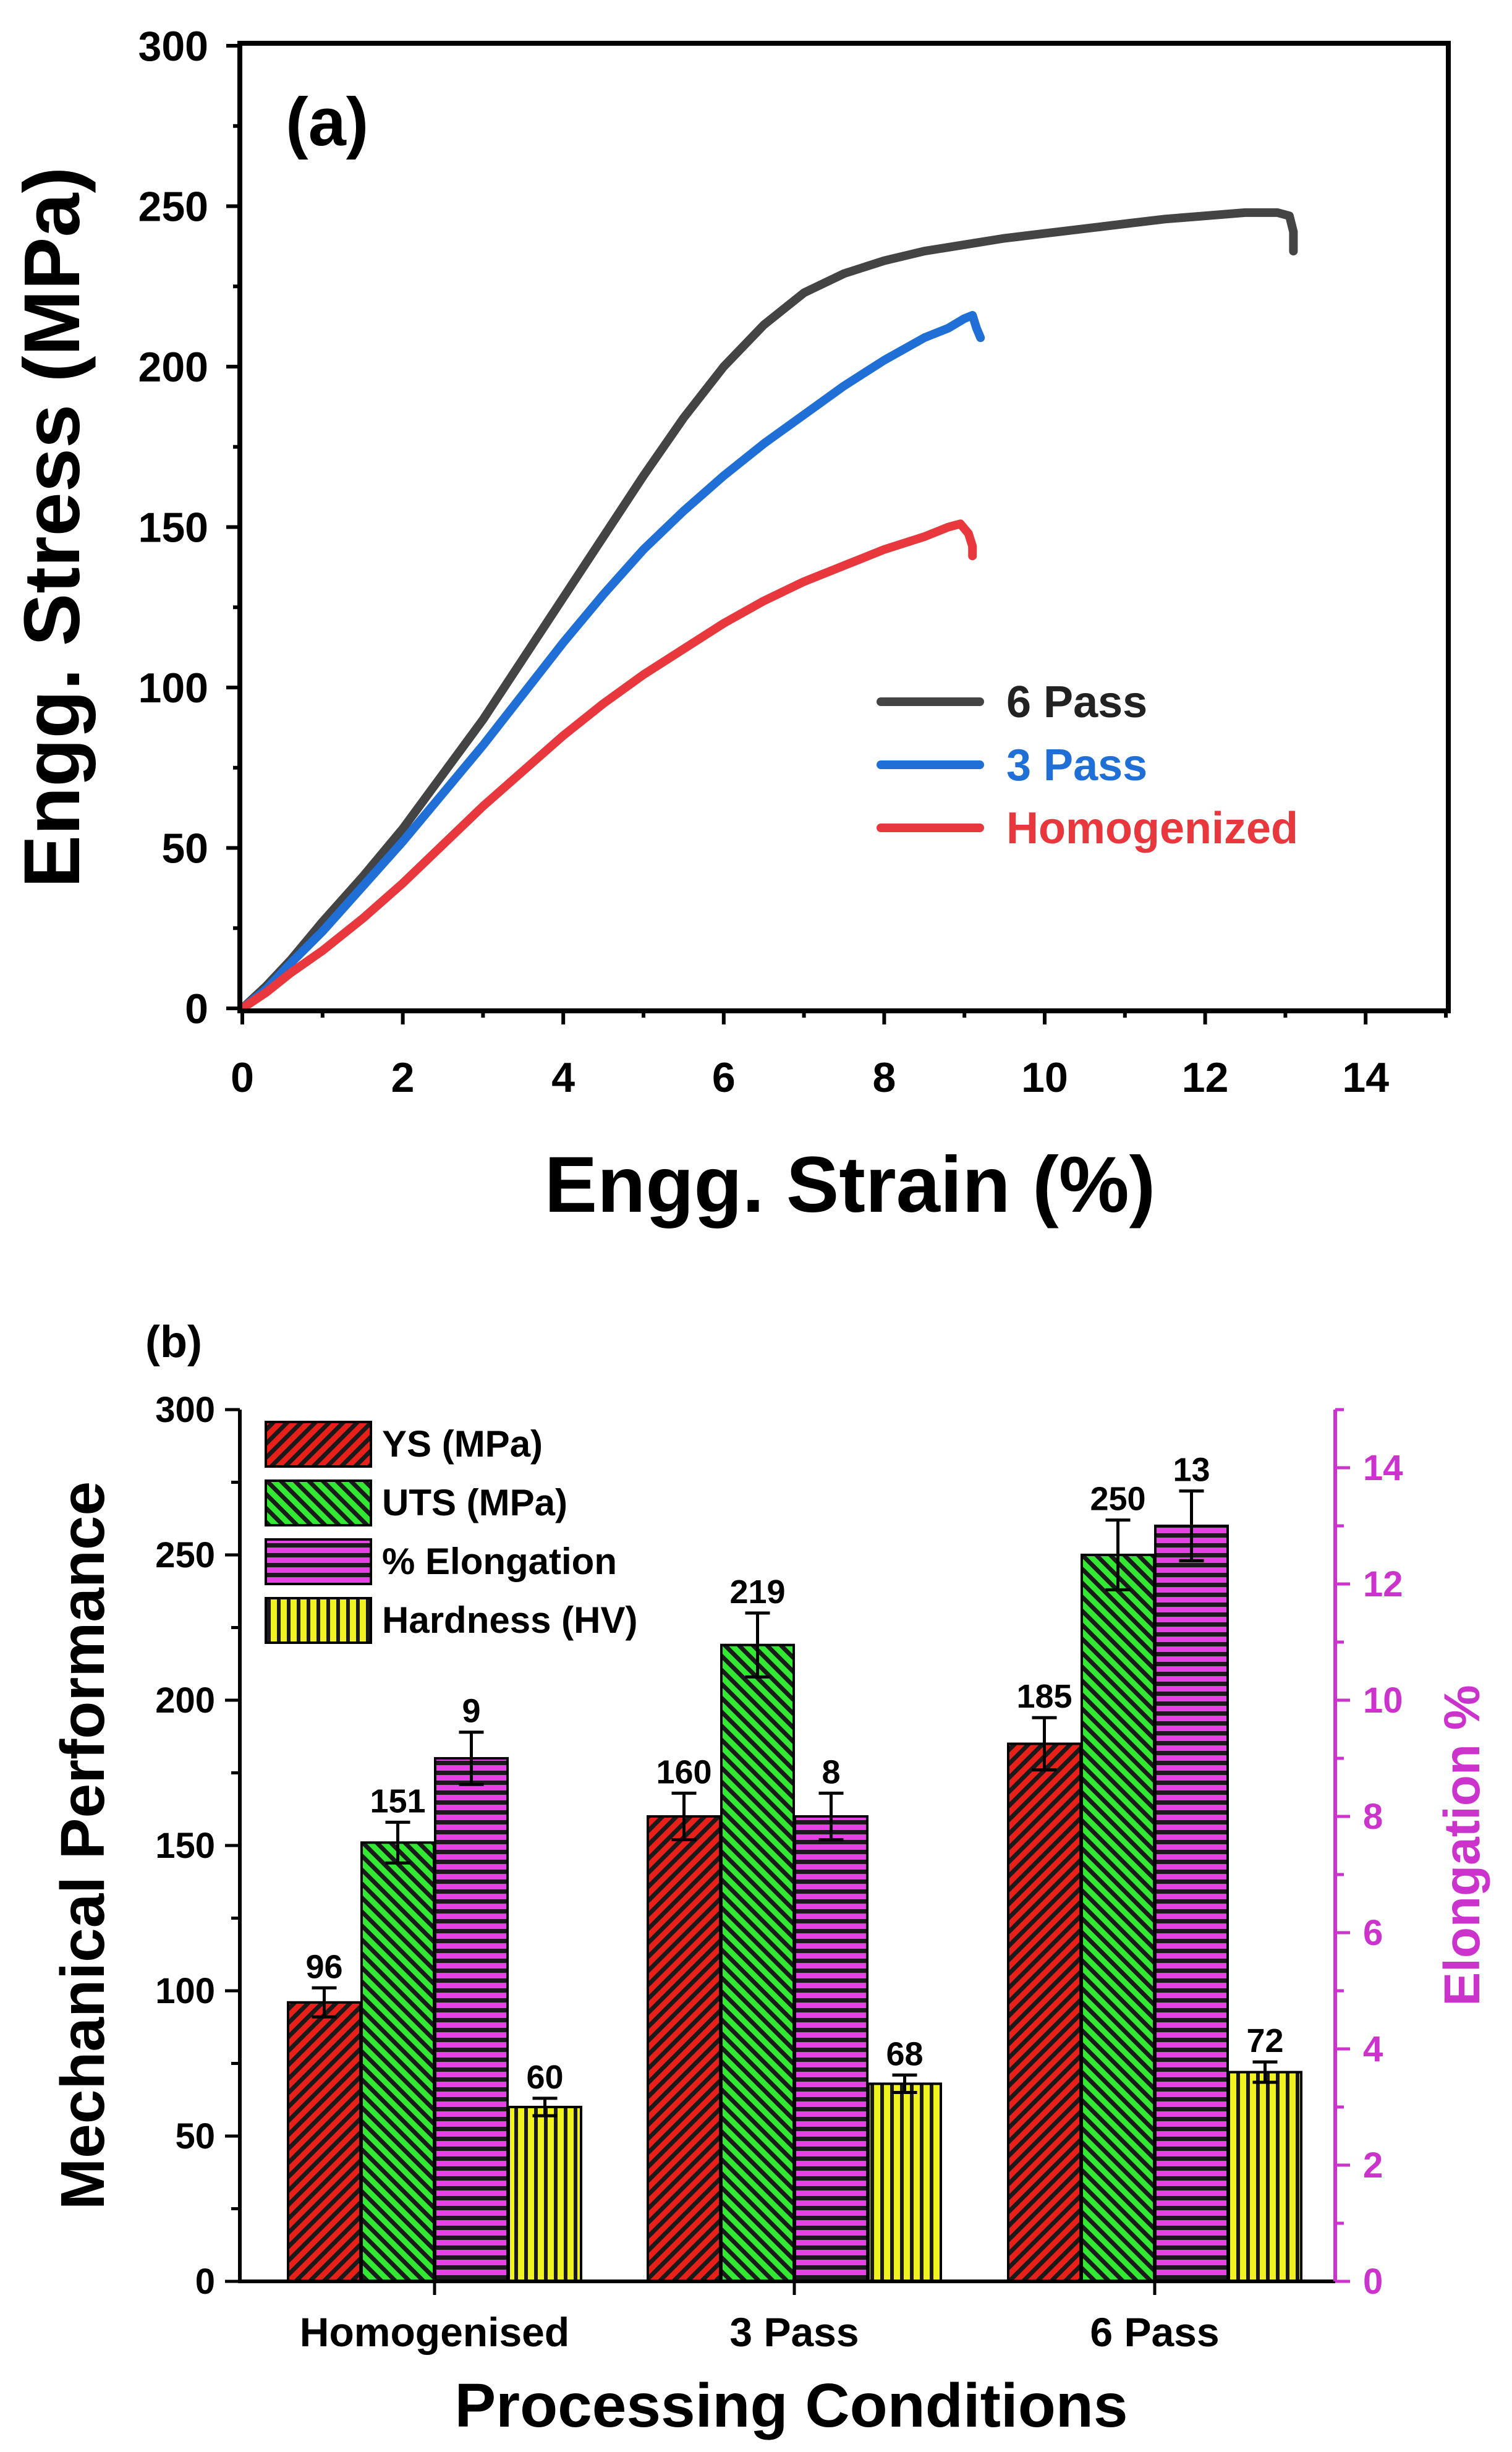  Describe the element at coordinates (757, 1592) in the screenshot. I see `data-label: 219` at that location.